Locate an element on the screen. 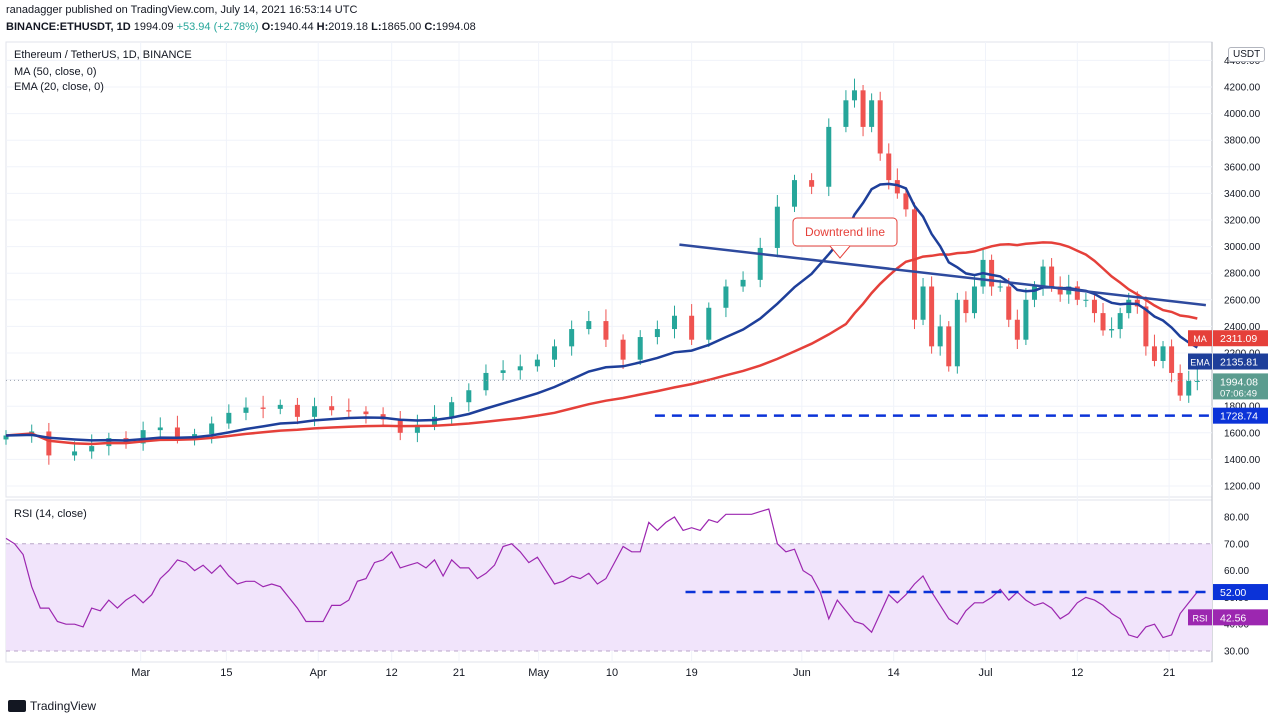 Image resolution: width=1280 pixels, height=721 pixels. annotation-label: Downtrend line is located at coordinates (845, 232).